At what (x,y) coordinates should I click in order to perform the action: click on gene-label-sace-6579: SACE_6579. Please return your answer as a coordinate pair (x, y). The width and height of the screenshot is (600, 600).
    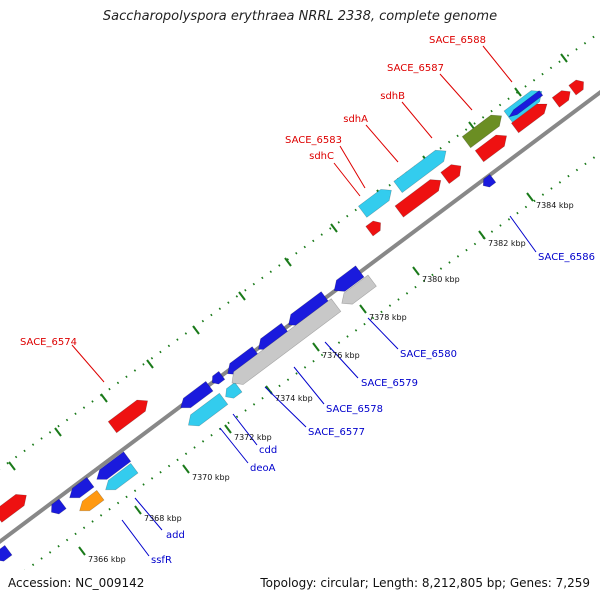
    Looking at the image, I should click on (389, 383).